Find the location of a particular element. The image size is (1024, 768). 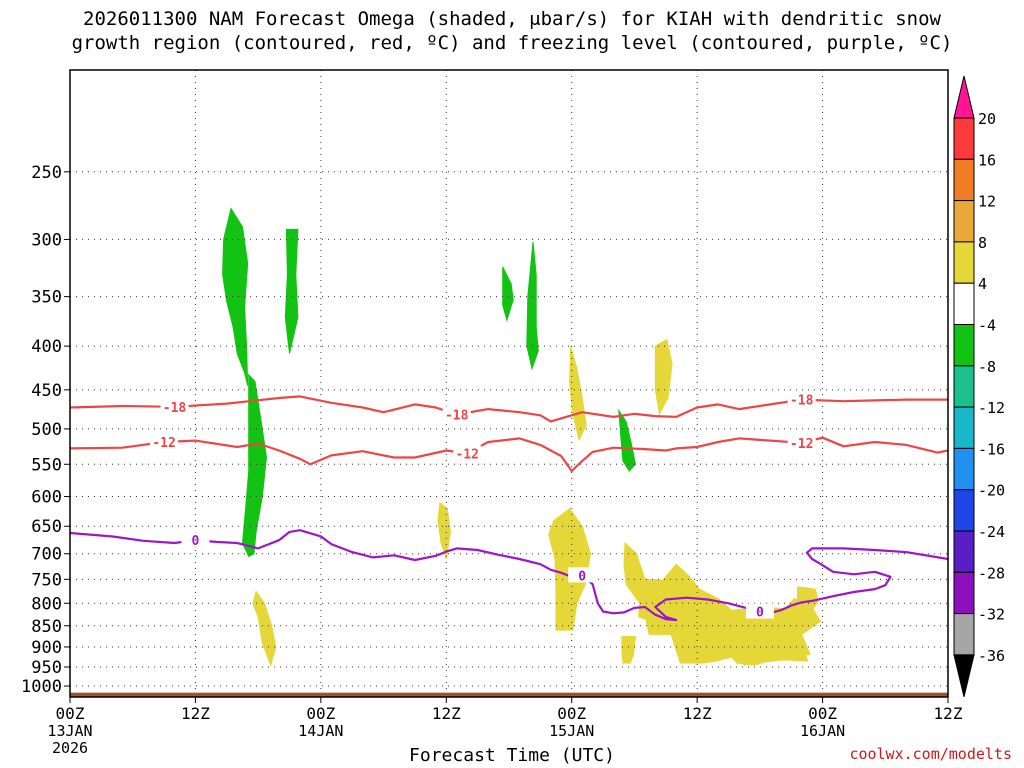

colorbar-top-triangle is located at coordinates (964, 97).